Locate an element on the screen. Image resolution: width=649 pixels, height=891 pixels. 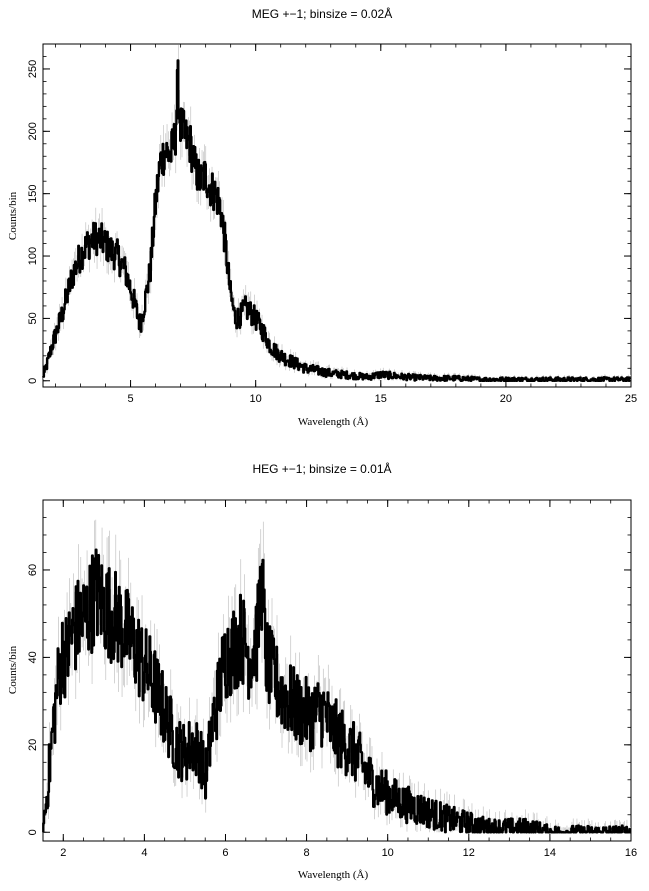
meg-y-tick-label: 200 is located at coordinates (33, 131).